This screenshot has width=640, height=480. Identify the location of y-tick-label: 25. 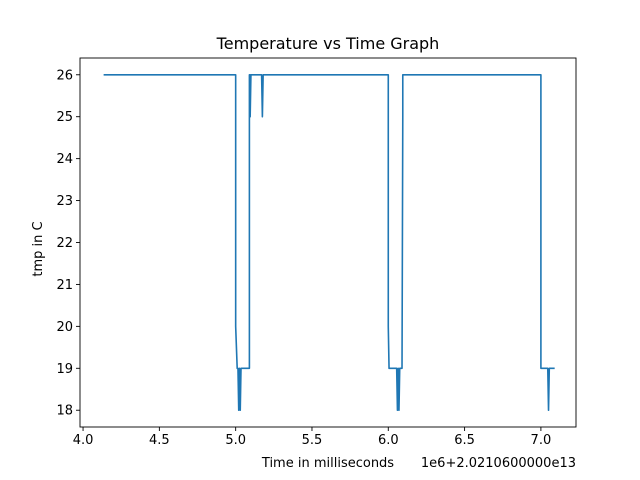
(64, 117).